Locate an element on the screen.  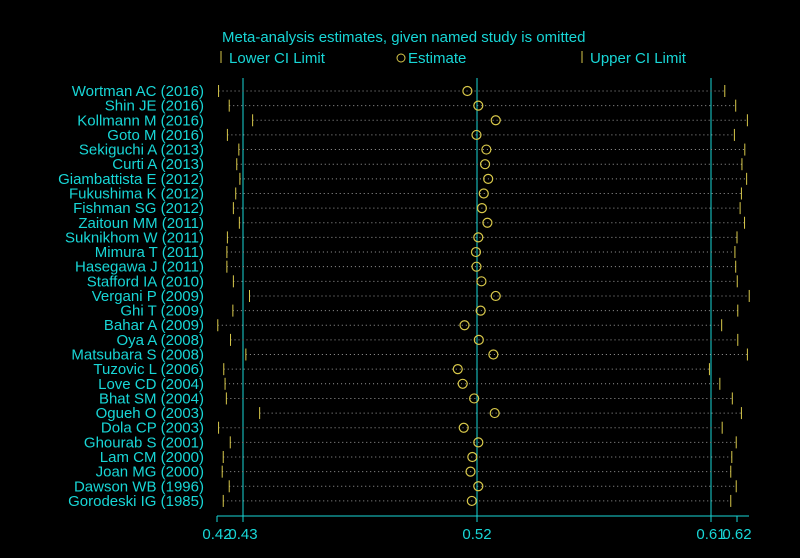
study-label: Tuzovic L (2006) is located at coordinates (148, 369).